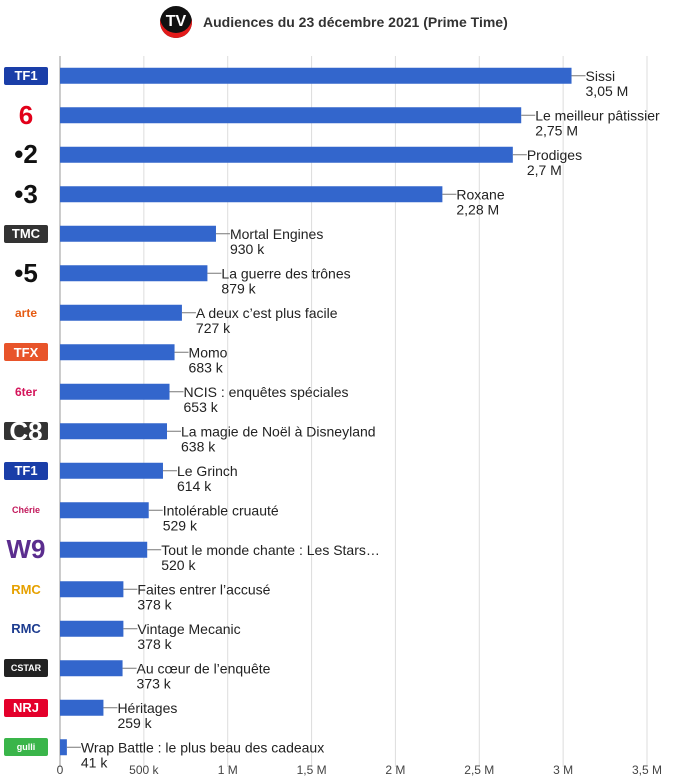  What do you see at coordinates (477, 209) in the screenshot?
I see `value-label: 2,28 M` at bounding box center [477, 209].